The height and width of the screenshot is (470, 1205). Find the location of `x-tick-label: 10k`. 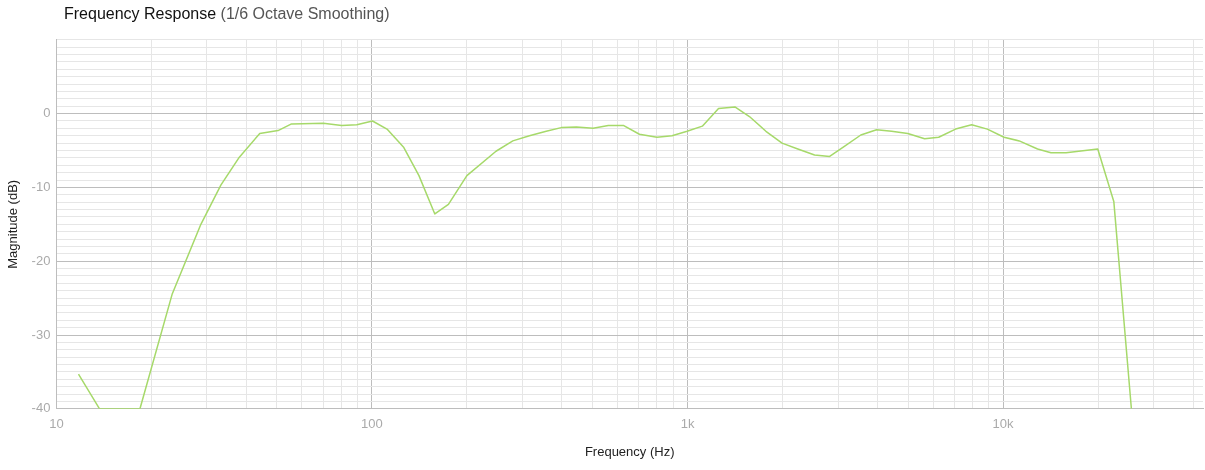

x-tick-label: 10k is located at coordinates (1003, 424).